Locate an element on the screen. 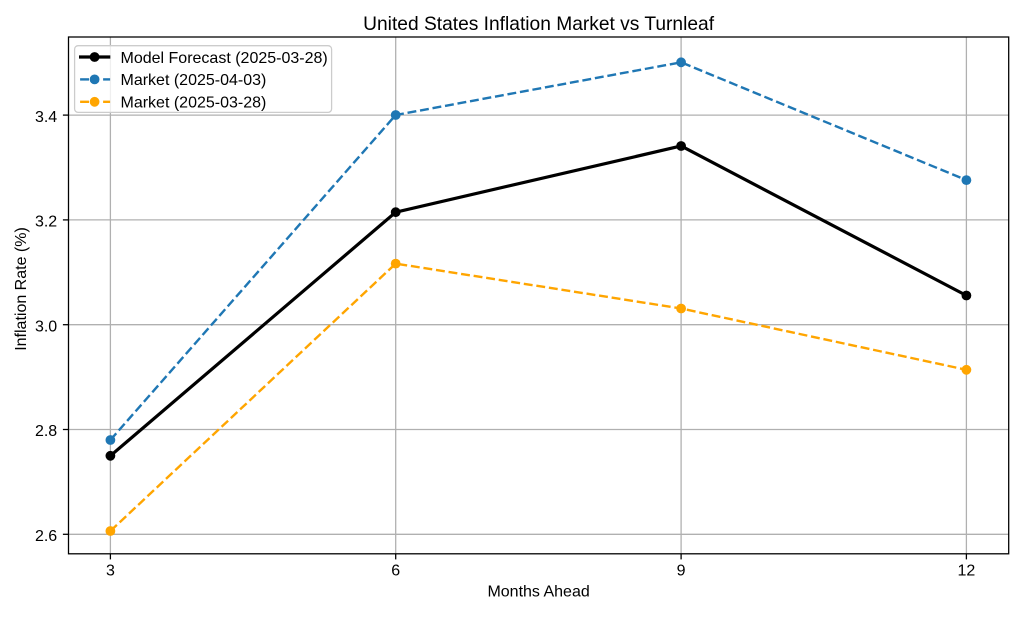  svg-text: 12 is located at coordinates (967, 571).